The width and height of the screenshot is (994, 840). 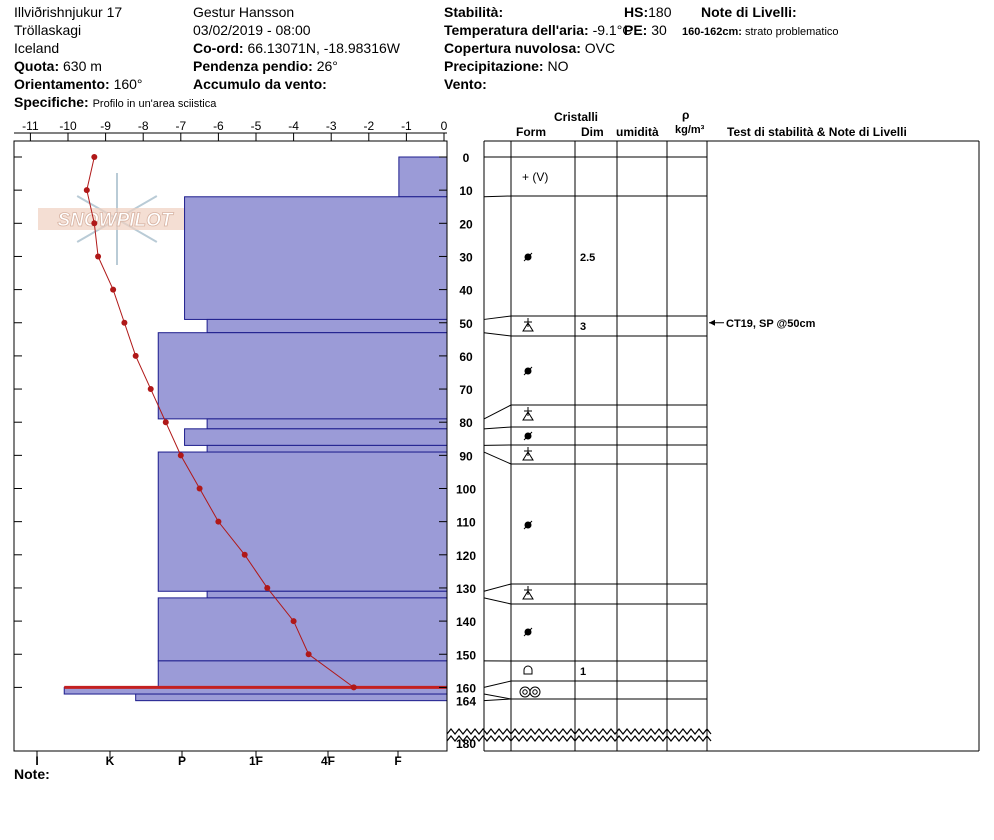 What do you see at coordinates (587, 258) in the screenshot?
I see `grain-size-value: 2.5` at bounding box center [587, 258].